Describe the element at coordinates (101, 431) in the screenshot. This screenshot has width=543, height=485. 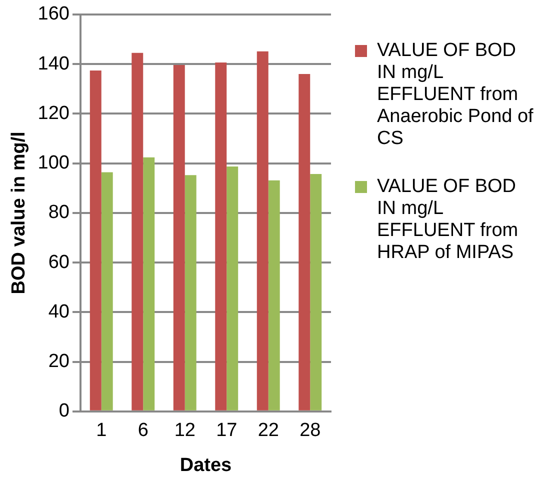
I see `x-tick-label: 1` at that location.